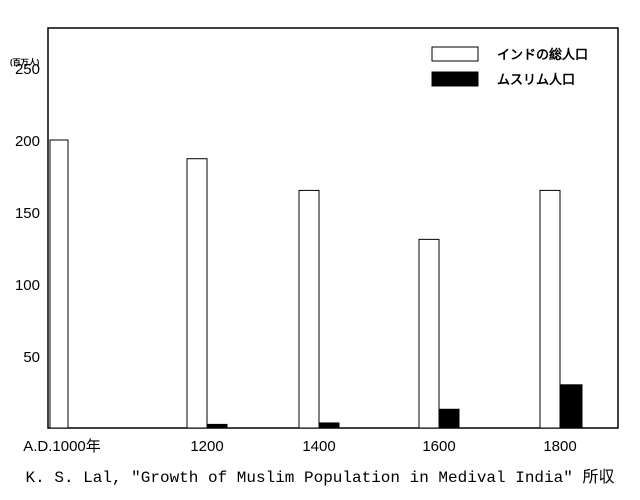 The height and width of the screenshot is (500, 640). I want to click on y-tick-label: 150, so click(27, 213).